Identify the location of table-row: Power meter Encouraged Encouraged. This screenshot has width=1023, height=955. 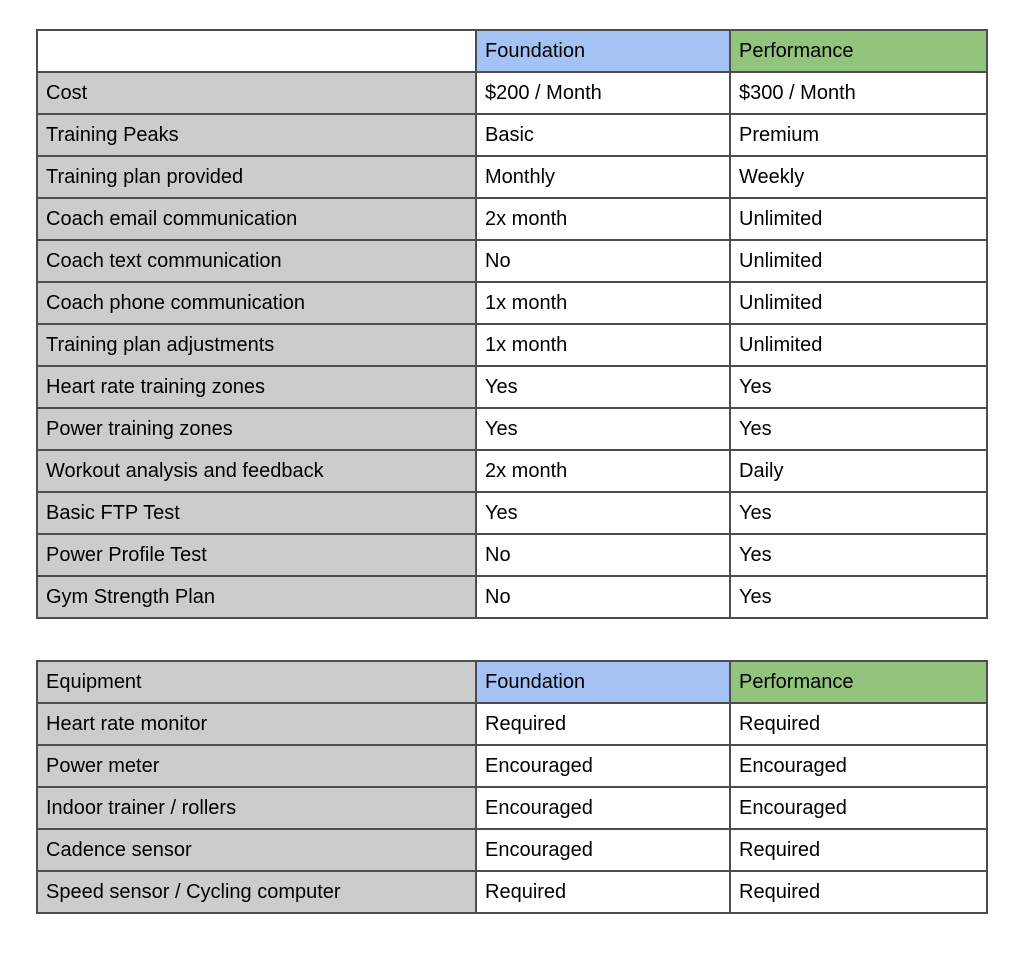
(512, 766).